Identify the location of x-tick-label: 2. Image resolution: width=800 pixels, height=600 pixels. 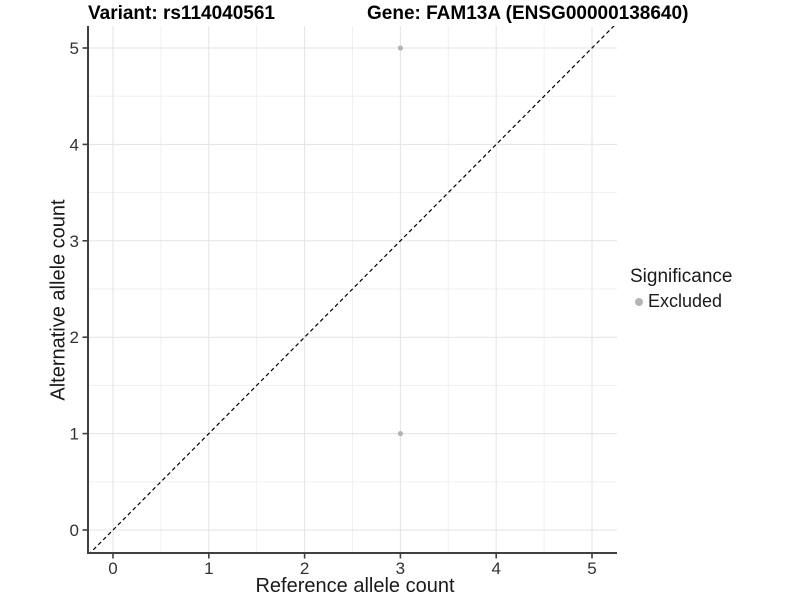
(304, 568).